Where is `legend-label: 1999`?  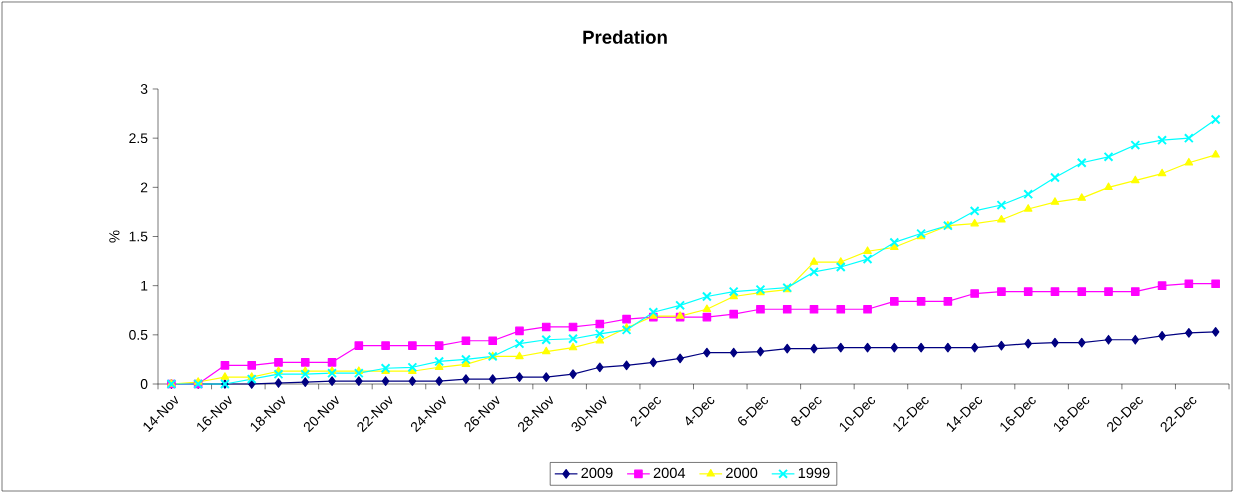 legend-label: 1999 is located at coordinates (814, 473).